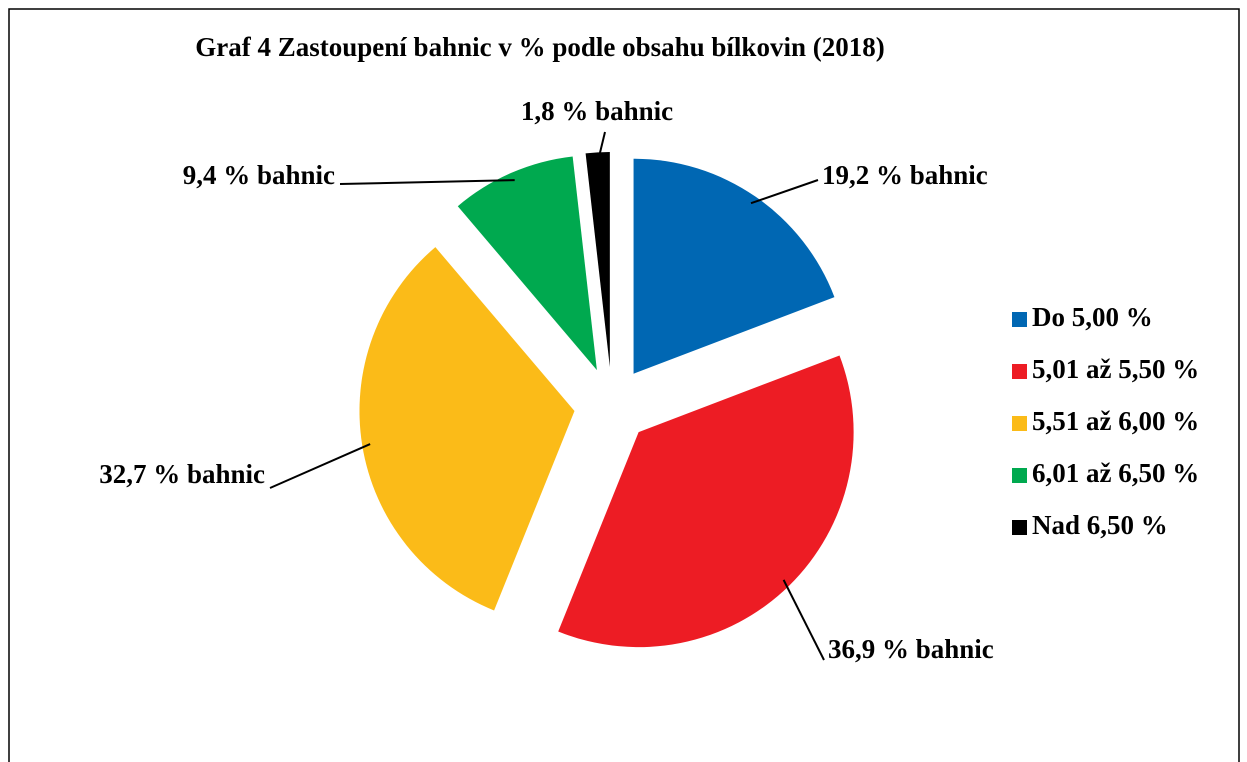 This screenshot has width=1247, height=762. I want to click on data-label: 36,9 % bahnic, so click(911, 649).